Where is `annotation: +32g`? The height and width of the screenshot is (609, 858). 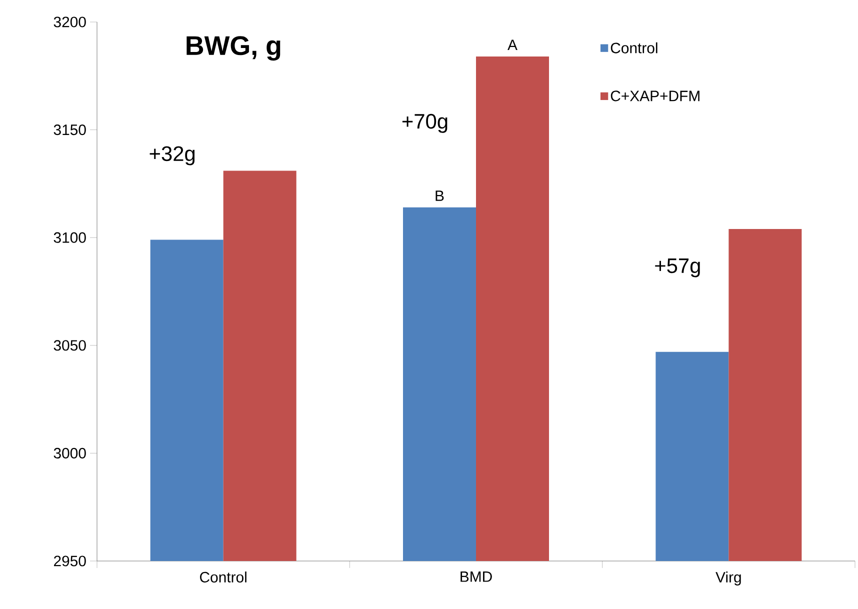
annotation: +32g is located at coordinates (172, 156).